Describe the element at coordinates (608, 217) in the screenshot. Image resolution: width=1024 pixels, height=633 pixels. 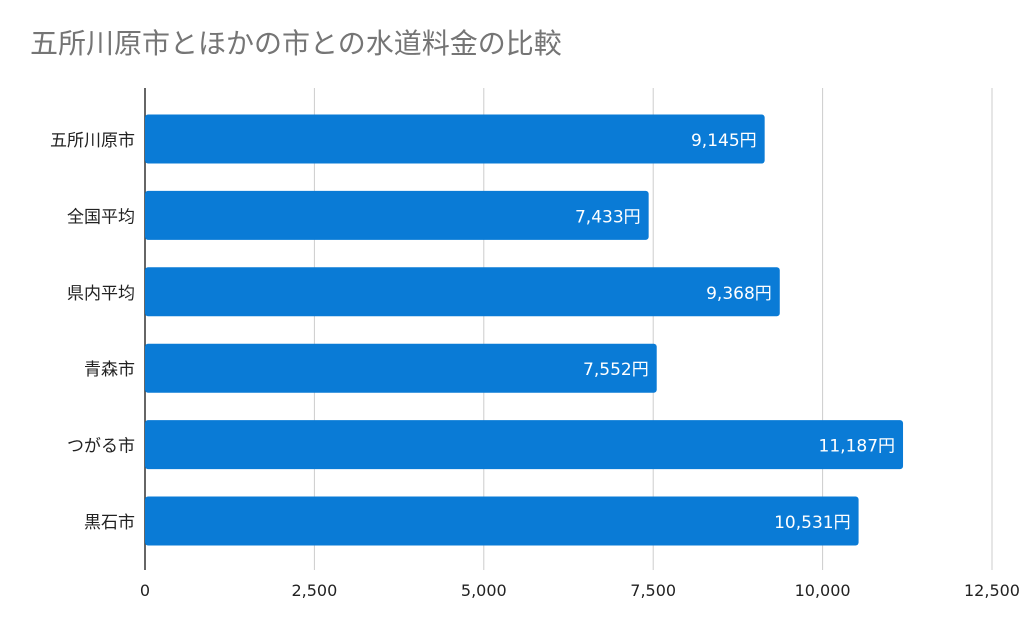
I see `data-label-1: 7,433円` at that location.